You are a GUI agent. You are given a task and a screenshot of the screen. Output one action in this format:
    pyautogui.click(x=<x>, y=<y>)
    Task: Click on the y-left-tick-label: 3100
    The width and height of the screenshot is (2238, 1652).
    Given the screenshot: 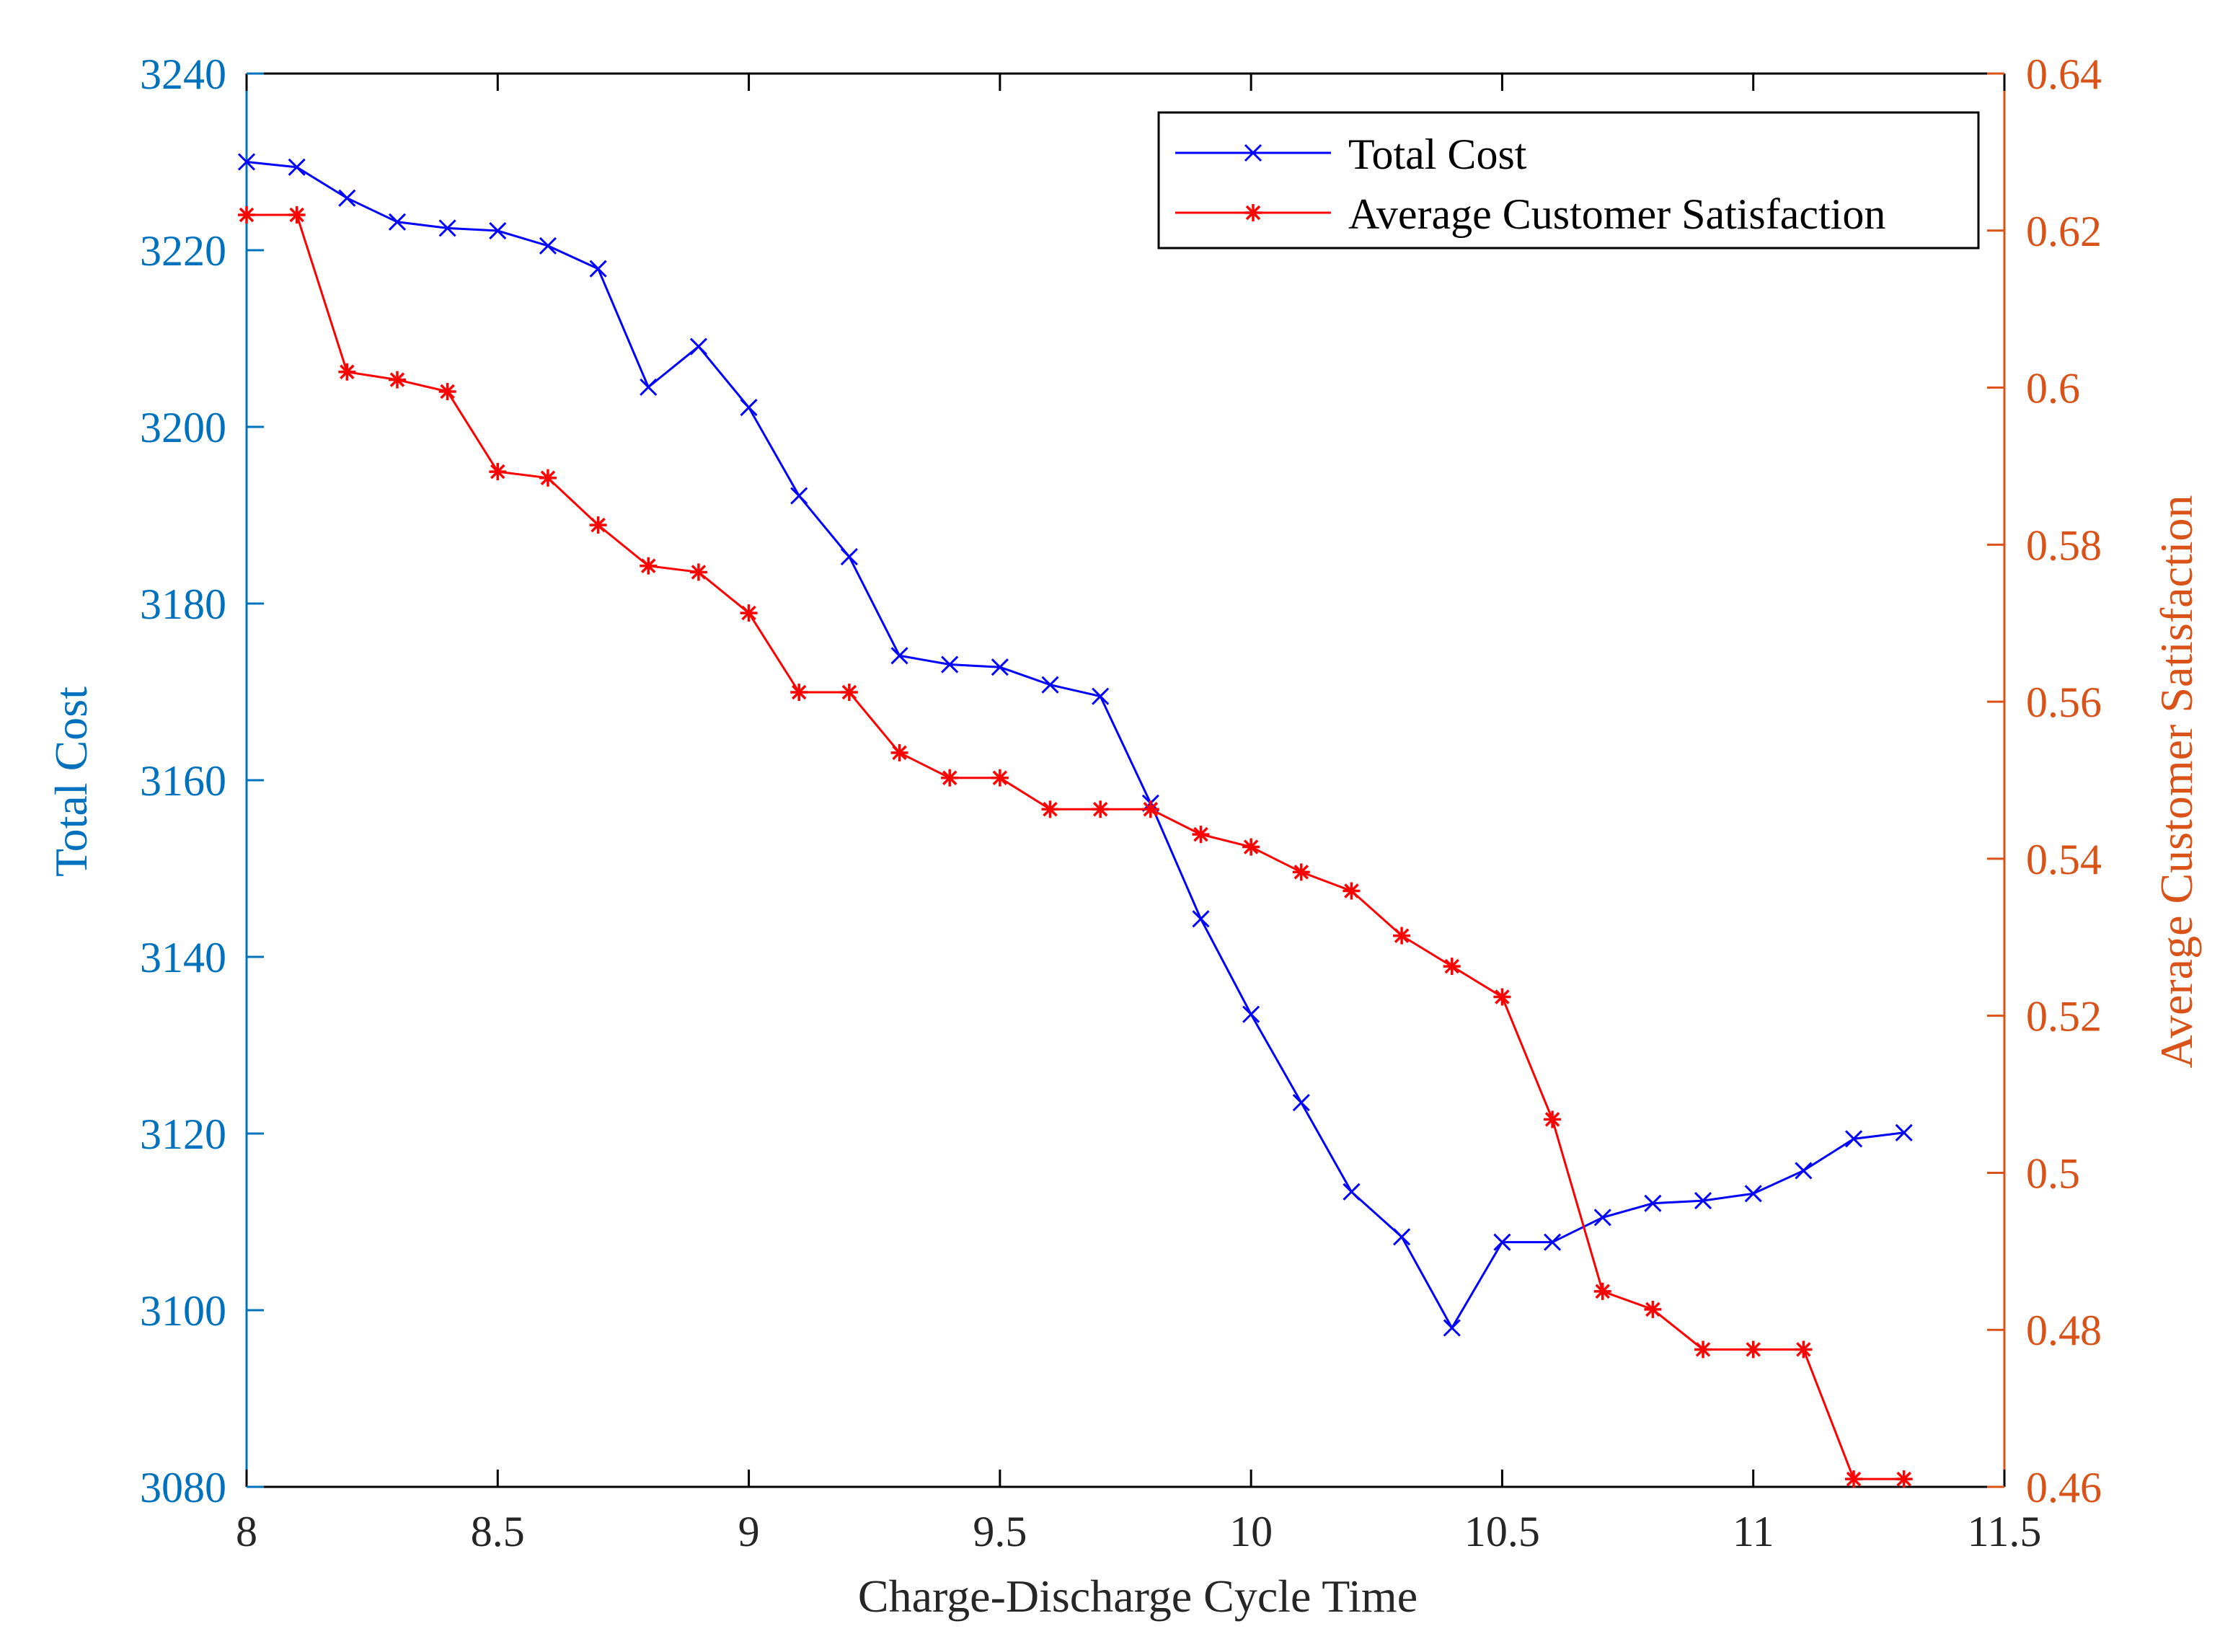 What is the action you would take?
    pyautogui.click(x=183, y=1311)
    